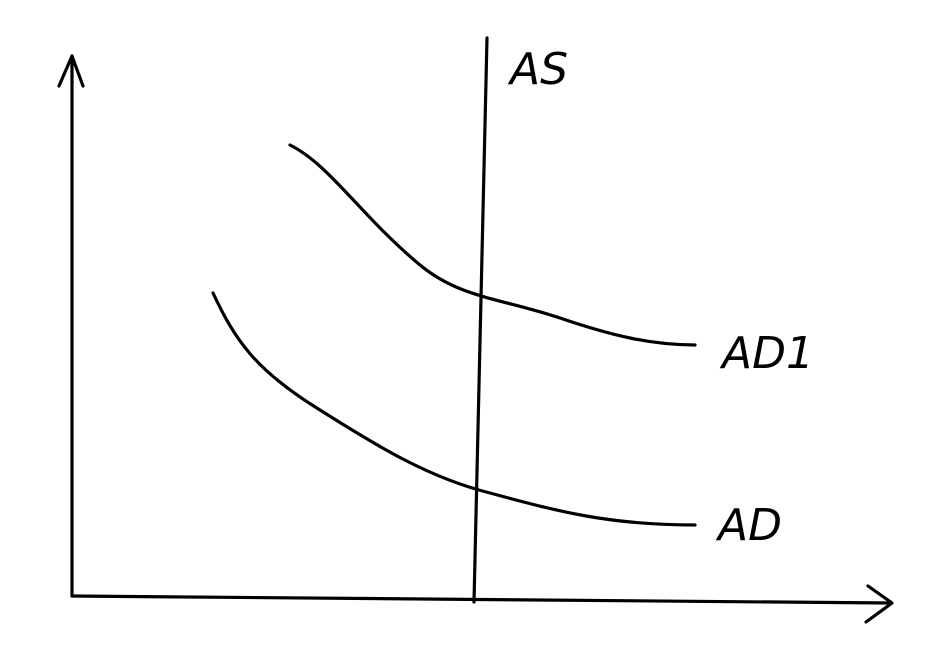 This screenshot has width=935, height=672. What do you see at coordinates (748, 525) in the screenshot?
I see `ad-label: AD` at bounding box center [748, 525].